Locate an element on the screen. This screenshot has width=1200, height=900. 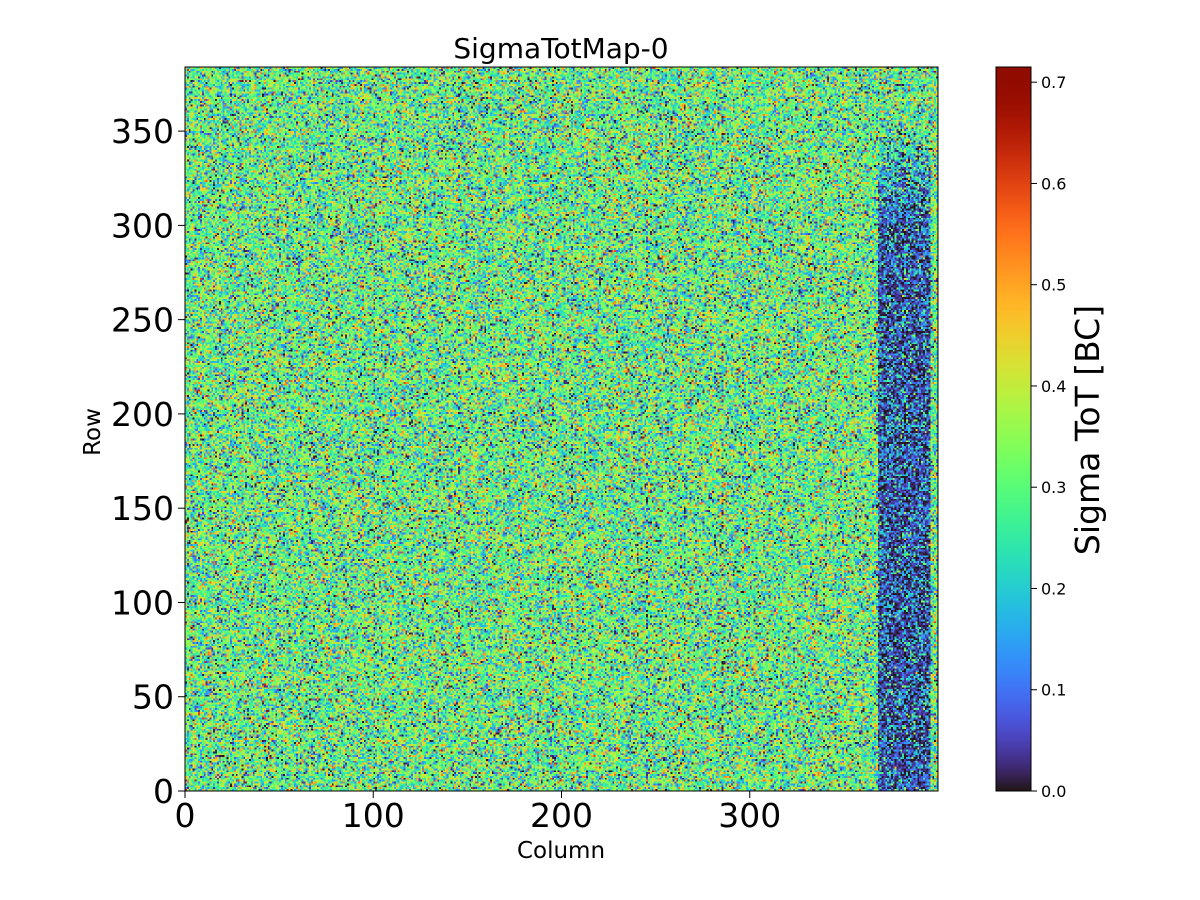
colorbar-tick-label: 0.3 is located at coordinates (1053, 487).